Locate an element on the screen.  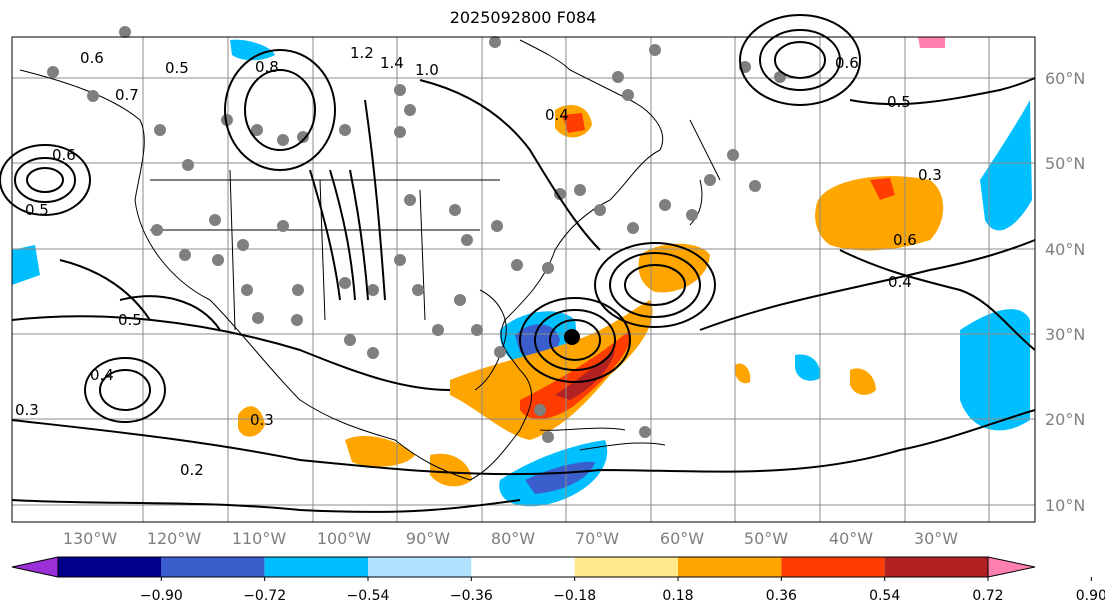
lon-label: 30°W is located at coordinates (936, 538).